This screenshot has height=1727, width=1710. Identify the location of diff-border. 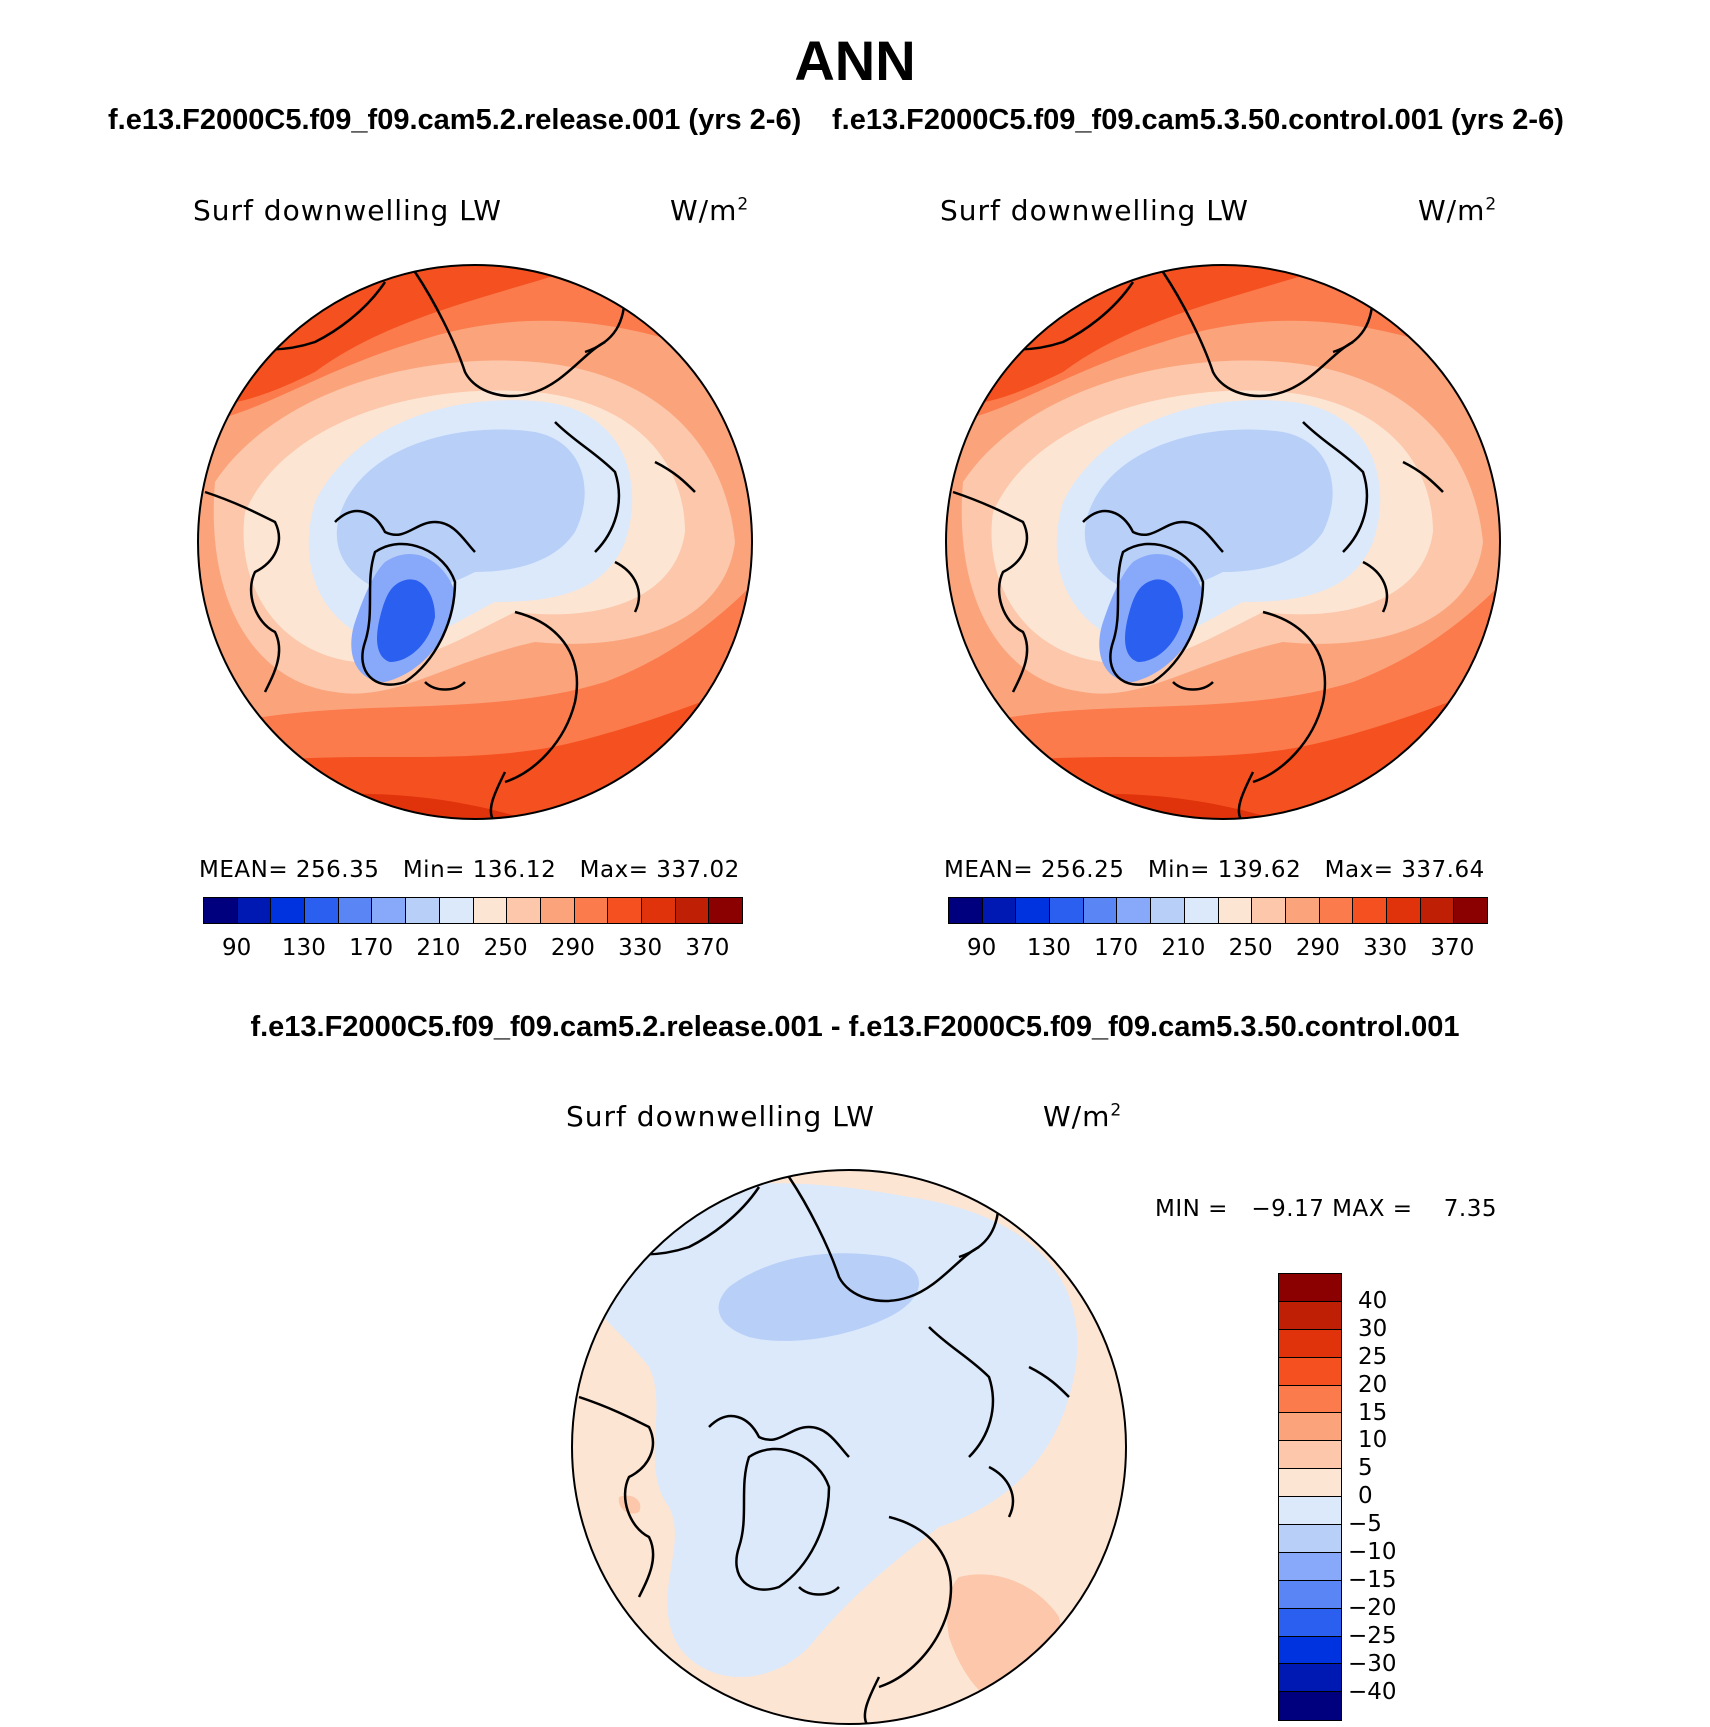
(849, 1447).